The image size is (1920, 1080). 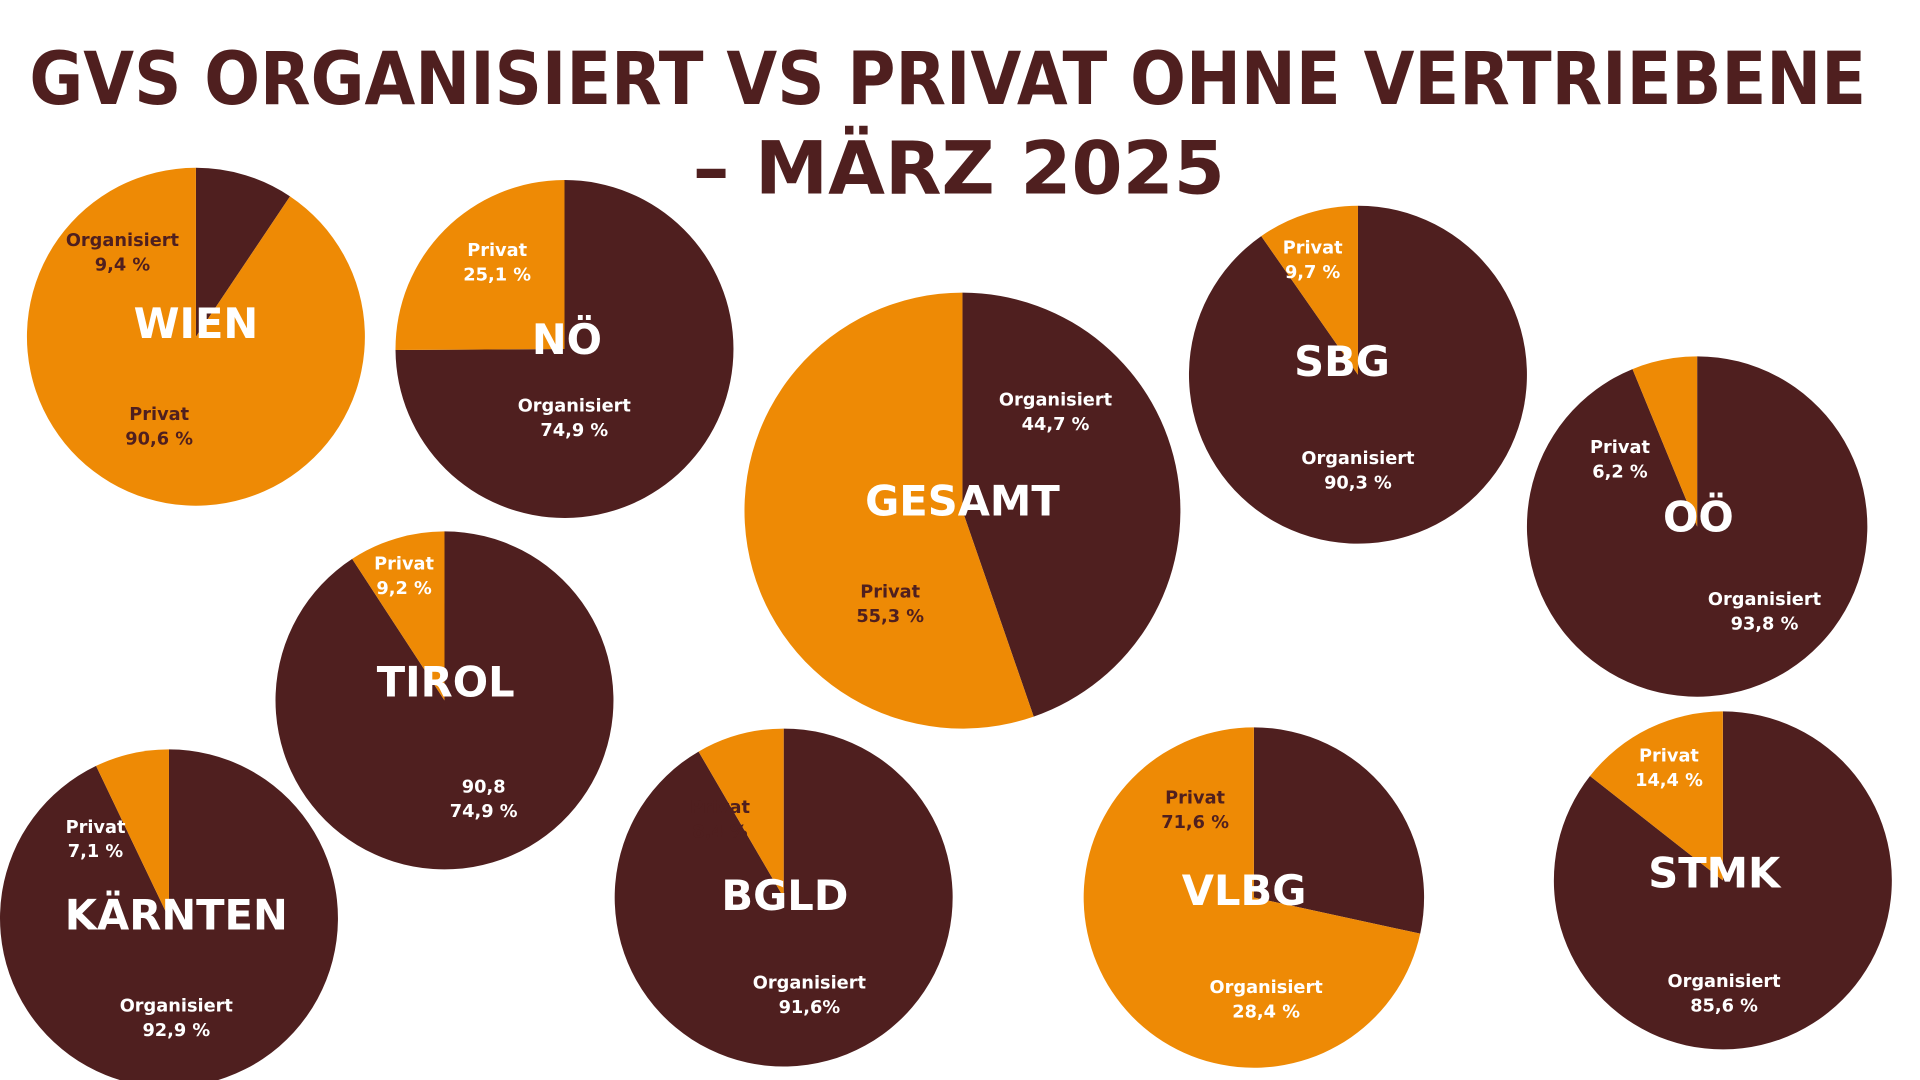 I want to click on page-title: – MÄRZ 2025, so click(x=959, y=168).